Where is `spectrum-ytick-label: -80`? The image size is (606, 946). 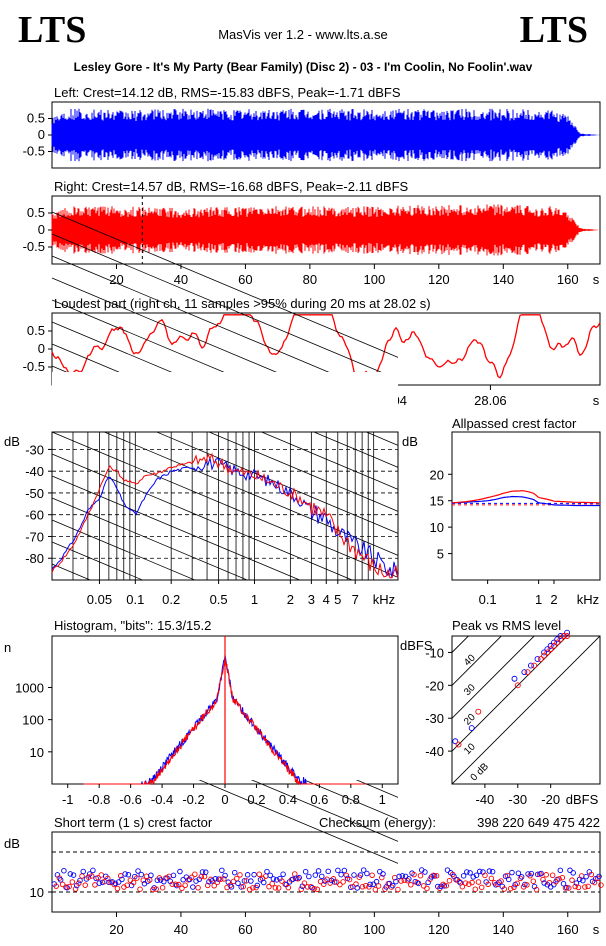 spectrum-ytick-label: -80 is located at coordinates (34, 558).